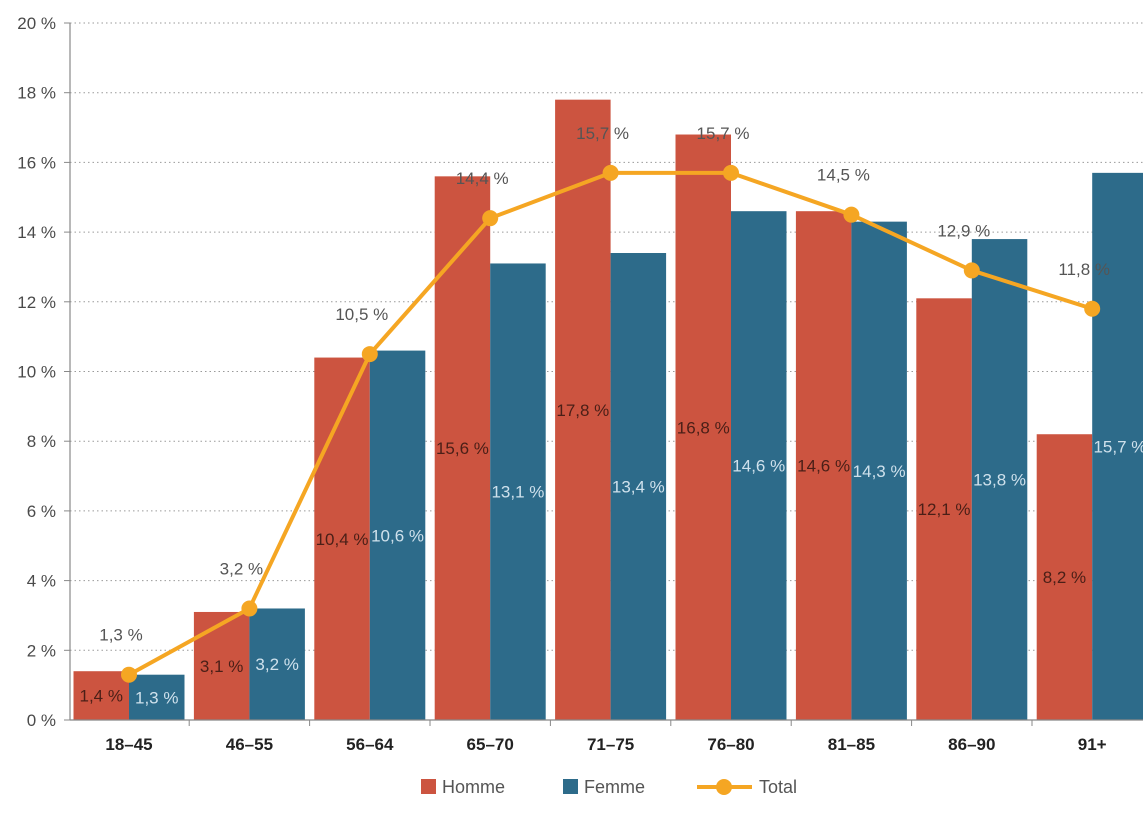 The width and height of the screenshot is (1143, 825). What do you see at coordinates (370, 744) in the screenshot?
I see `x-category-label: 56–64` at bounding box center [370, 744].